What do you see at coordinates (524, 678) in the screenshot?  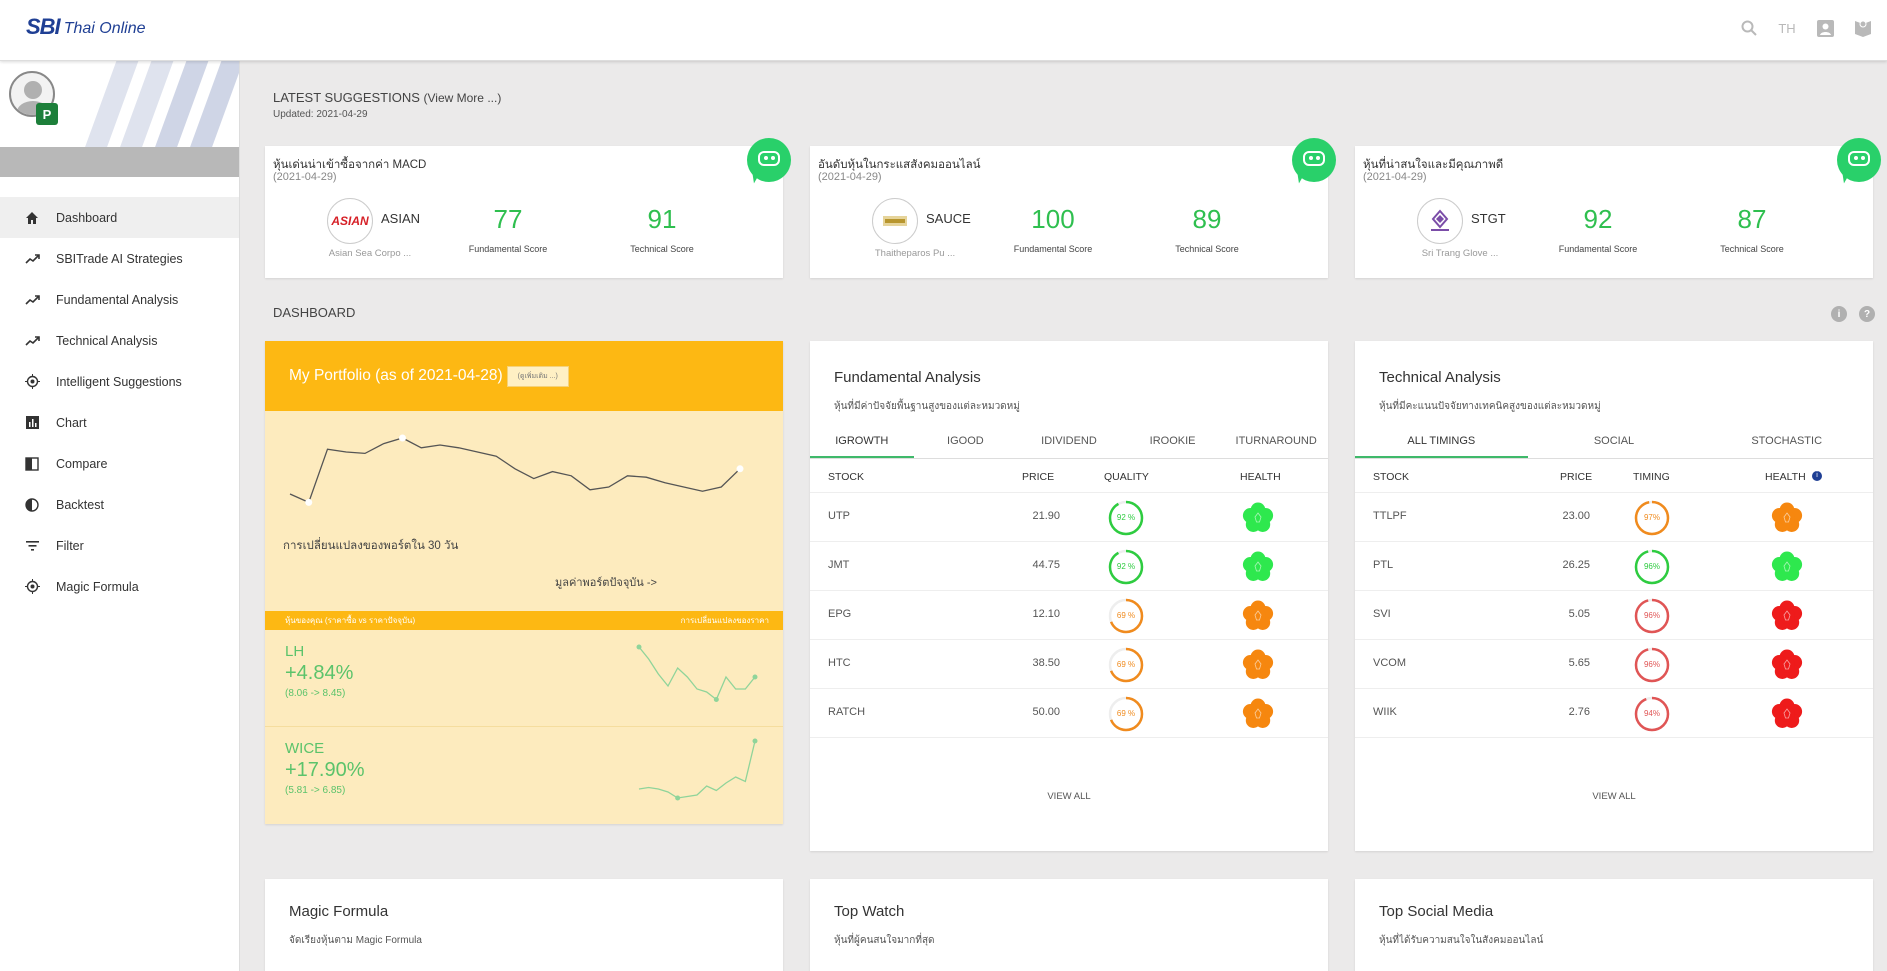 I see `holding-row: LH +4.84% (8.06 -> 8.45)` at bounding box center [524, 678].